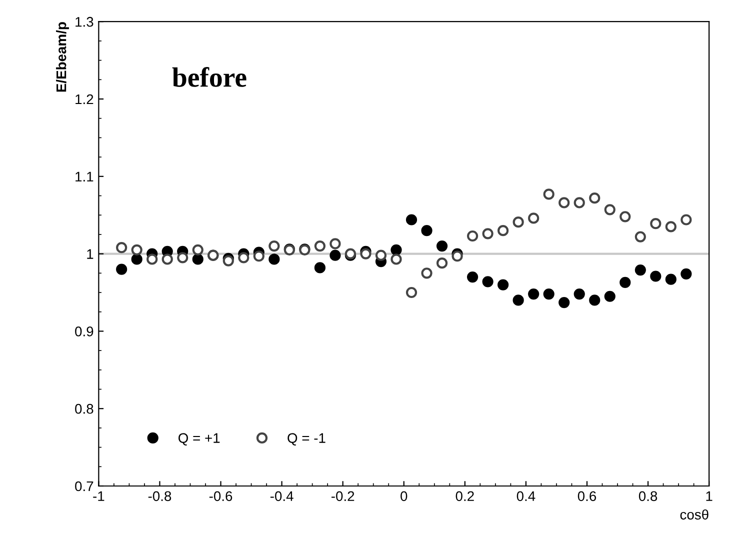 This screenshot has height=540, width=731. I want to click on x-tick-label: 0.2, so click(465, 496).